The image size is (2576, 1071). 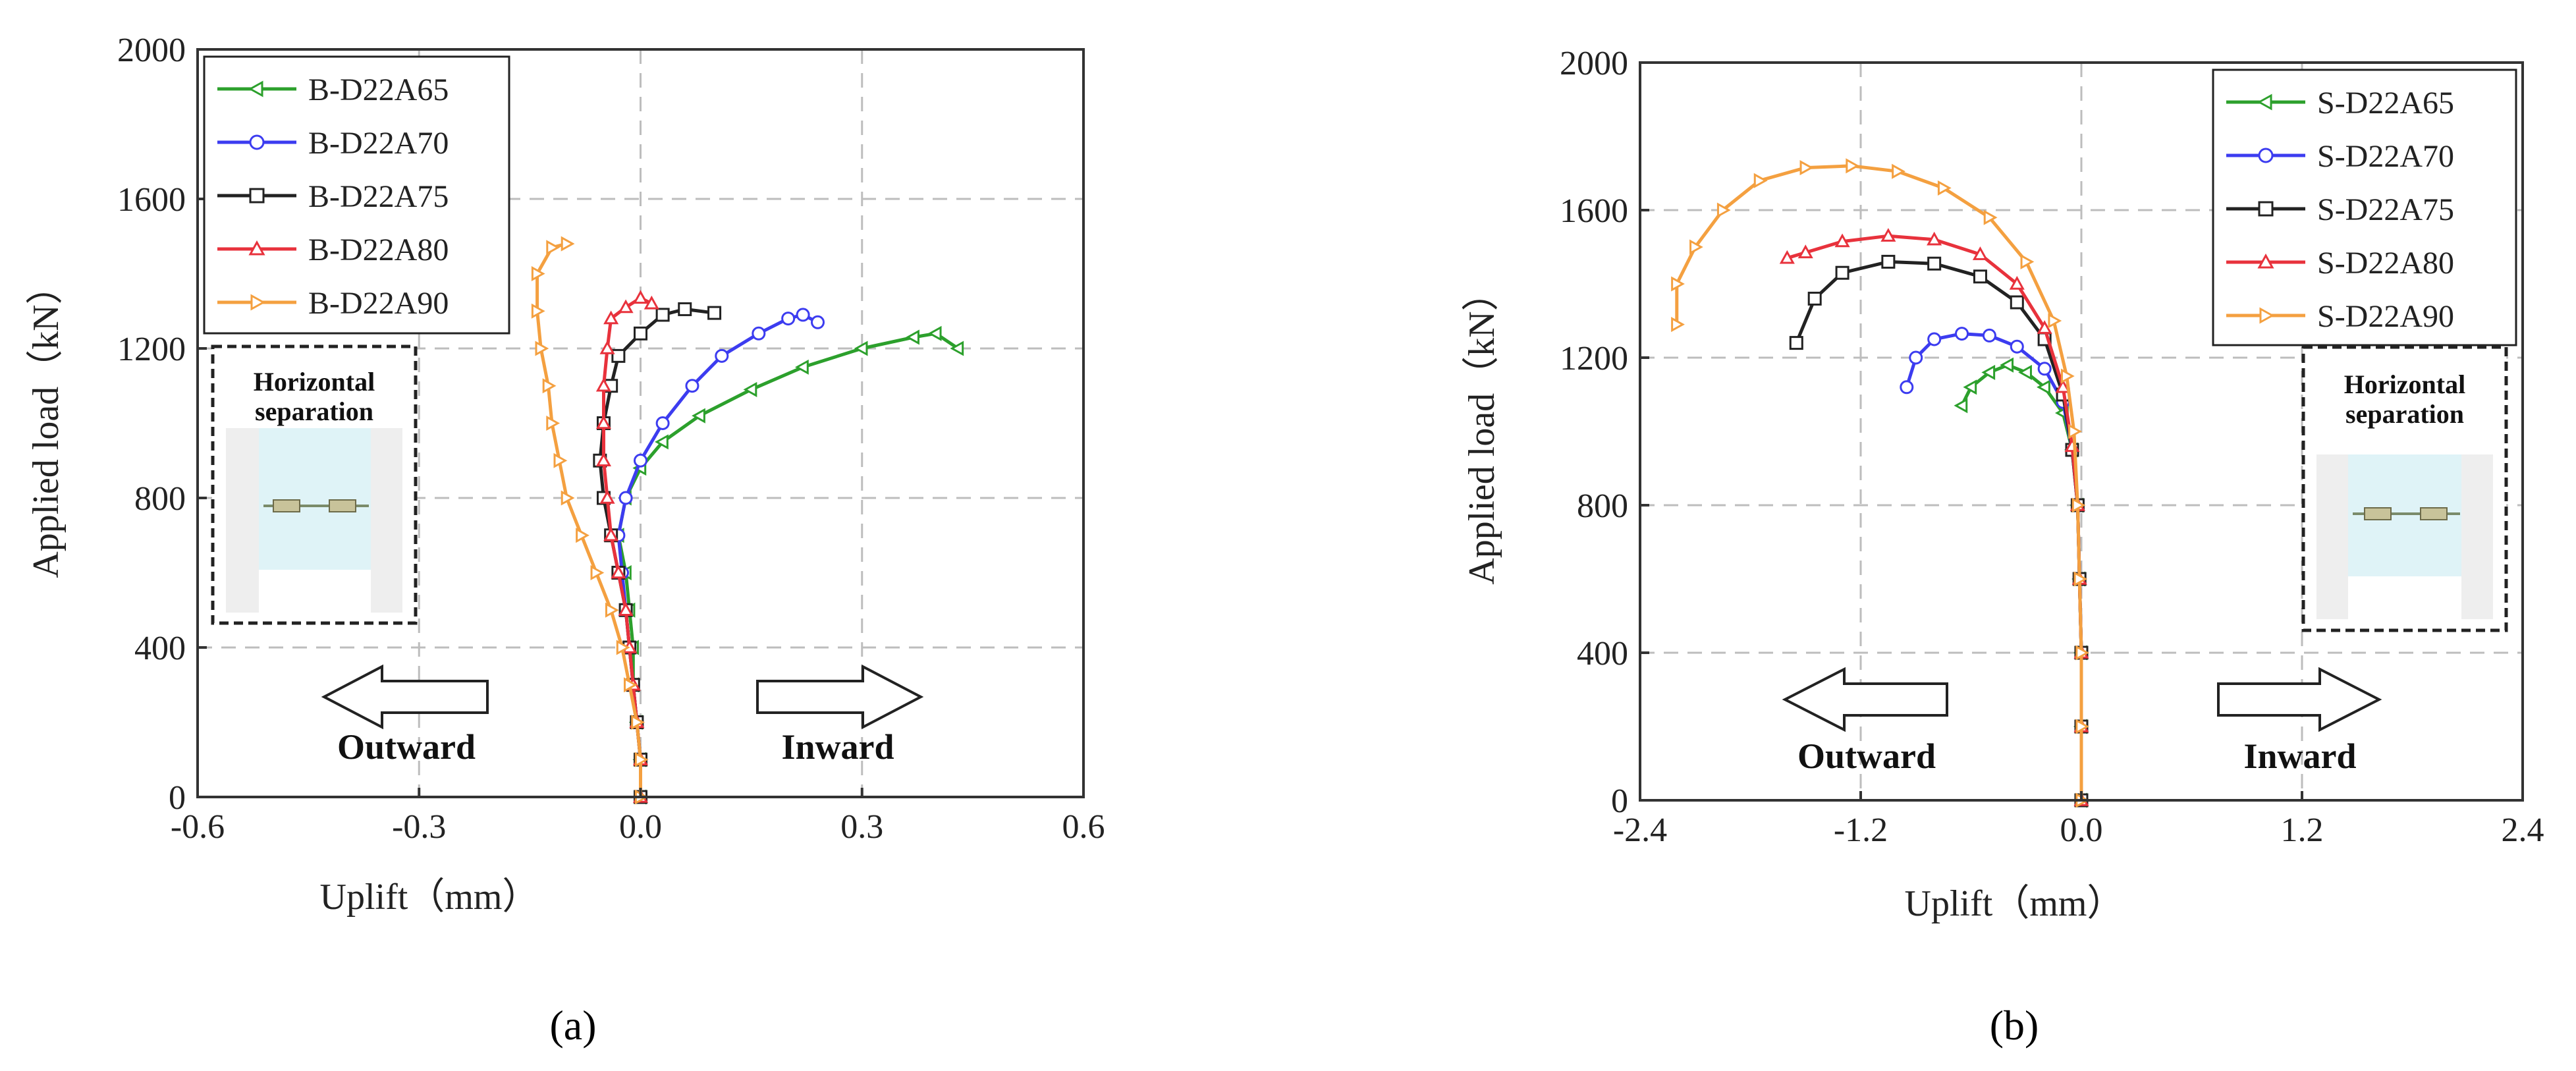 I want to click on legend-label: S-D22A65, so click(x=2385, y=103).